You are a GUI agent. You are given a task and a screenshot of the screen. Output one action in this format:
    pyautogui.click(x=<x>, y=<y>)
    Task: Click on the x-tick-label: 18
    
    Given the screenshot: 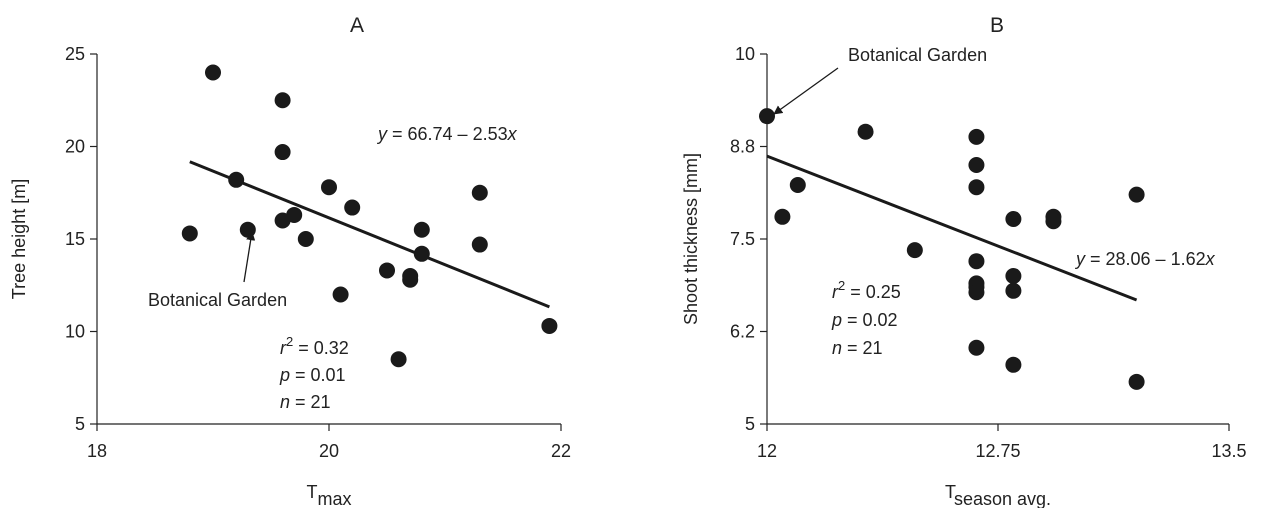 What is the action you would take?
    pyautogui.click(x=97, y=451)
    